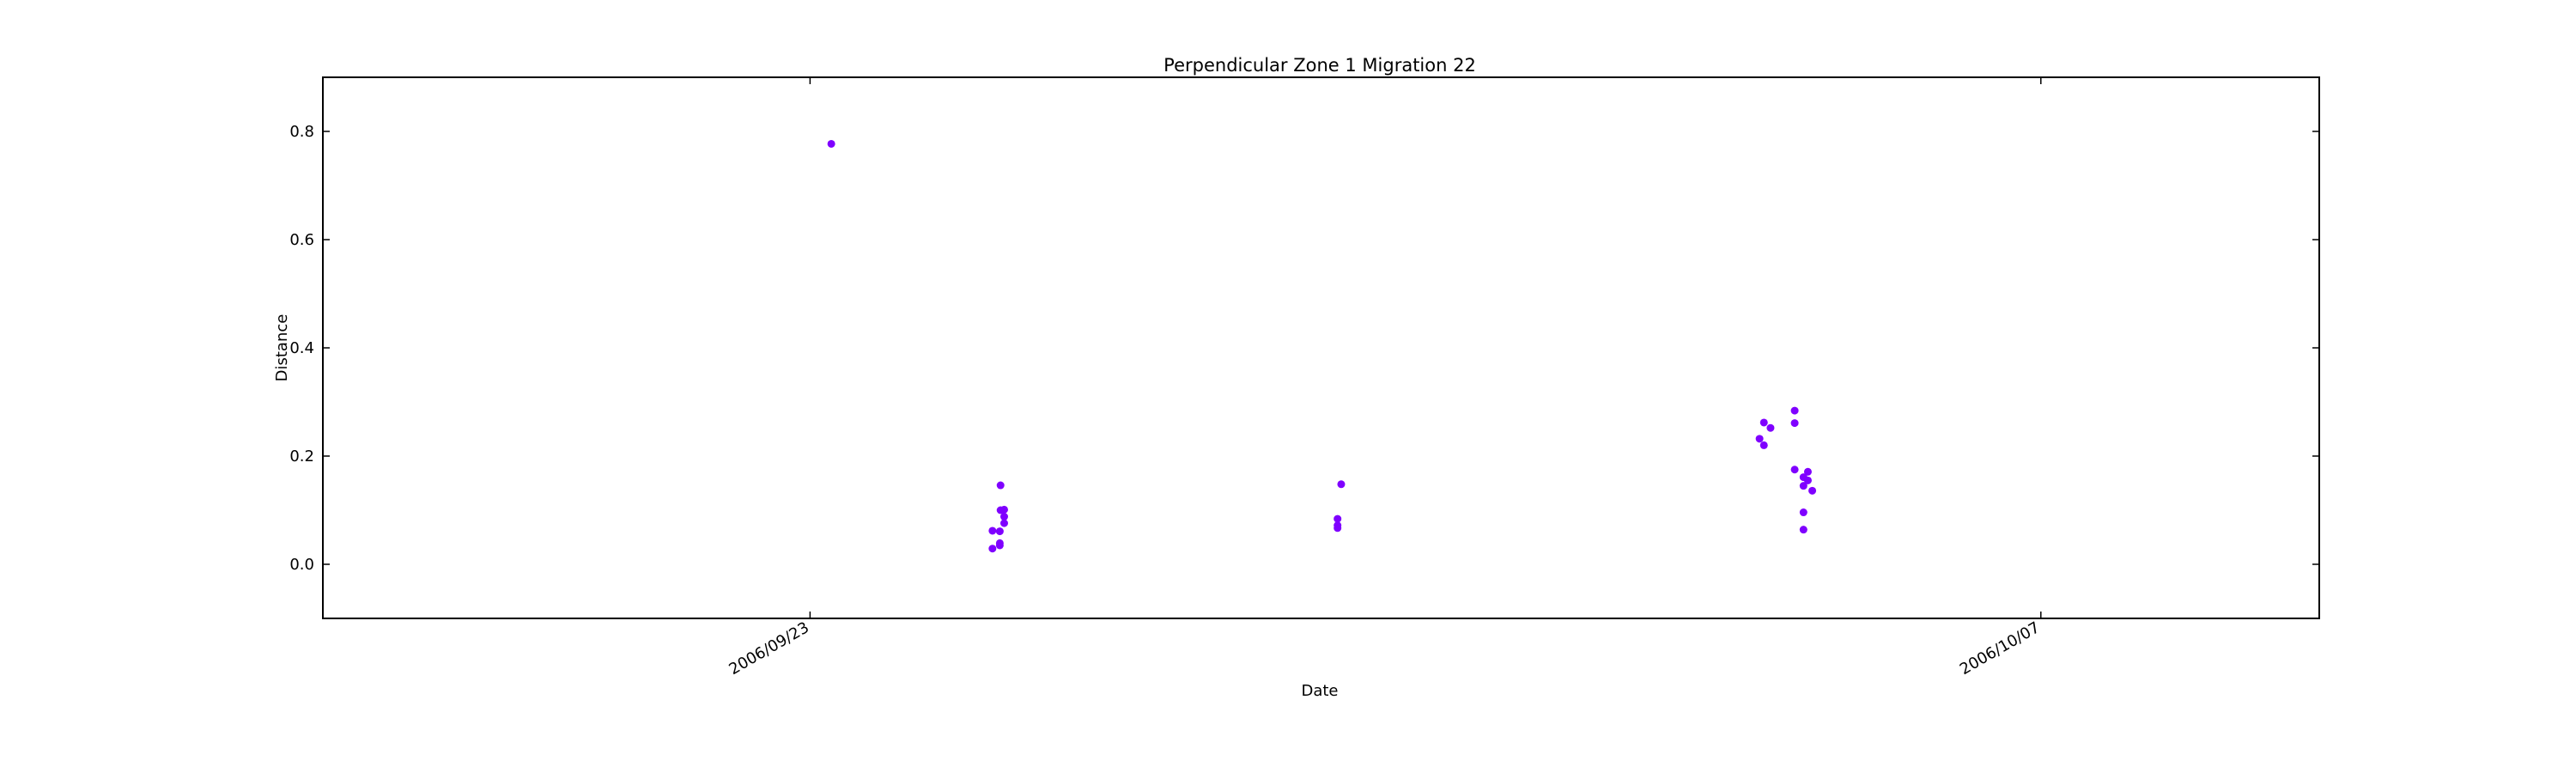  I want to click on y-axis-label: Distance, so click(282, 348).